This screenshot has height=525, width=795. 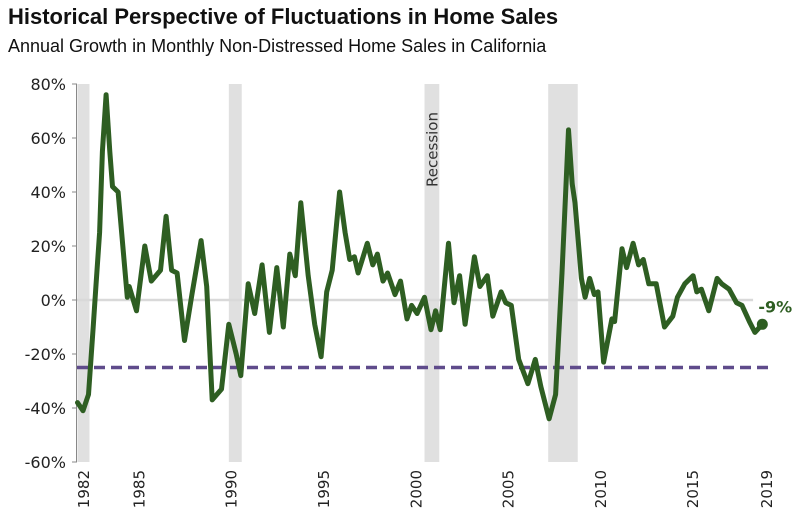 I want to click on x-tick-label: 2015, so click(x=693, y=489).